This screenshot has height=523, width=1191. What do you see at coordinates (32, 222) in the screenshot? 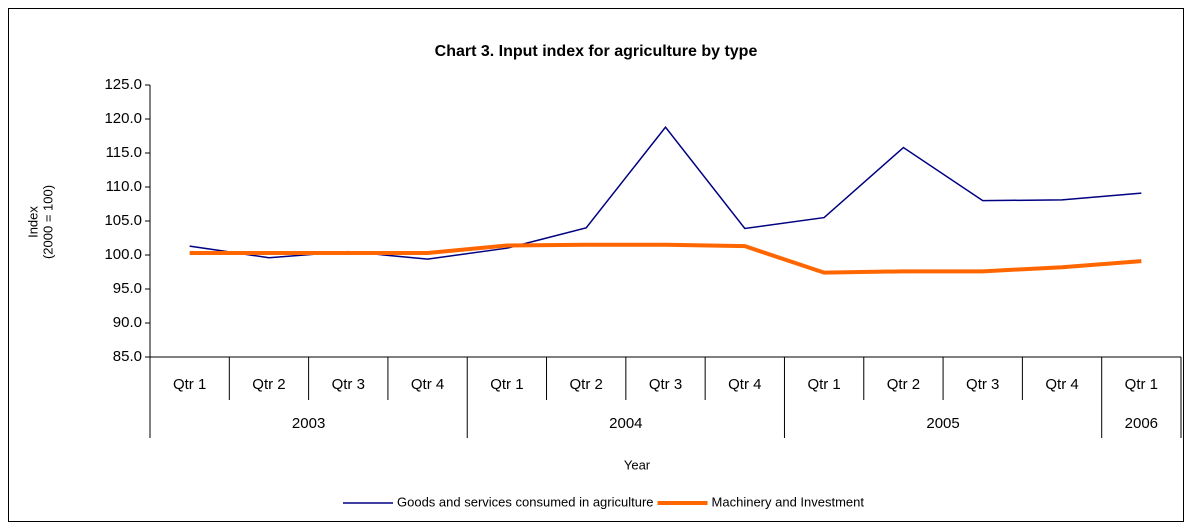
I see `y-axis-title-line: Index` at bounding box center [32, 222].